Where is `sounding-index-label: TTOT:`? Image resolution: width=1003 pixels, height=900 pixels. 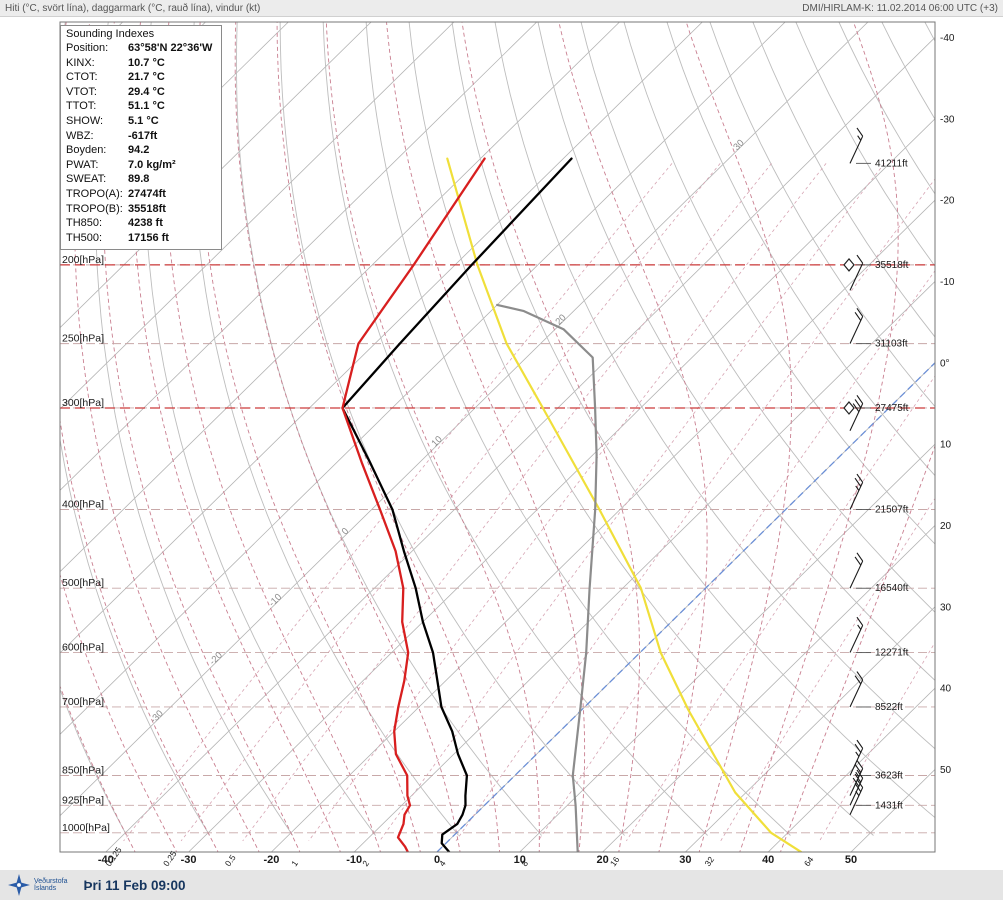
sounding-index-label: TTOT: is located at coordinates (81, 106).